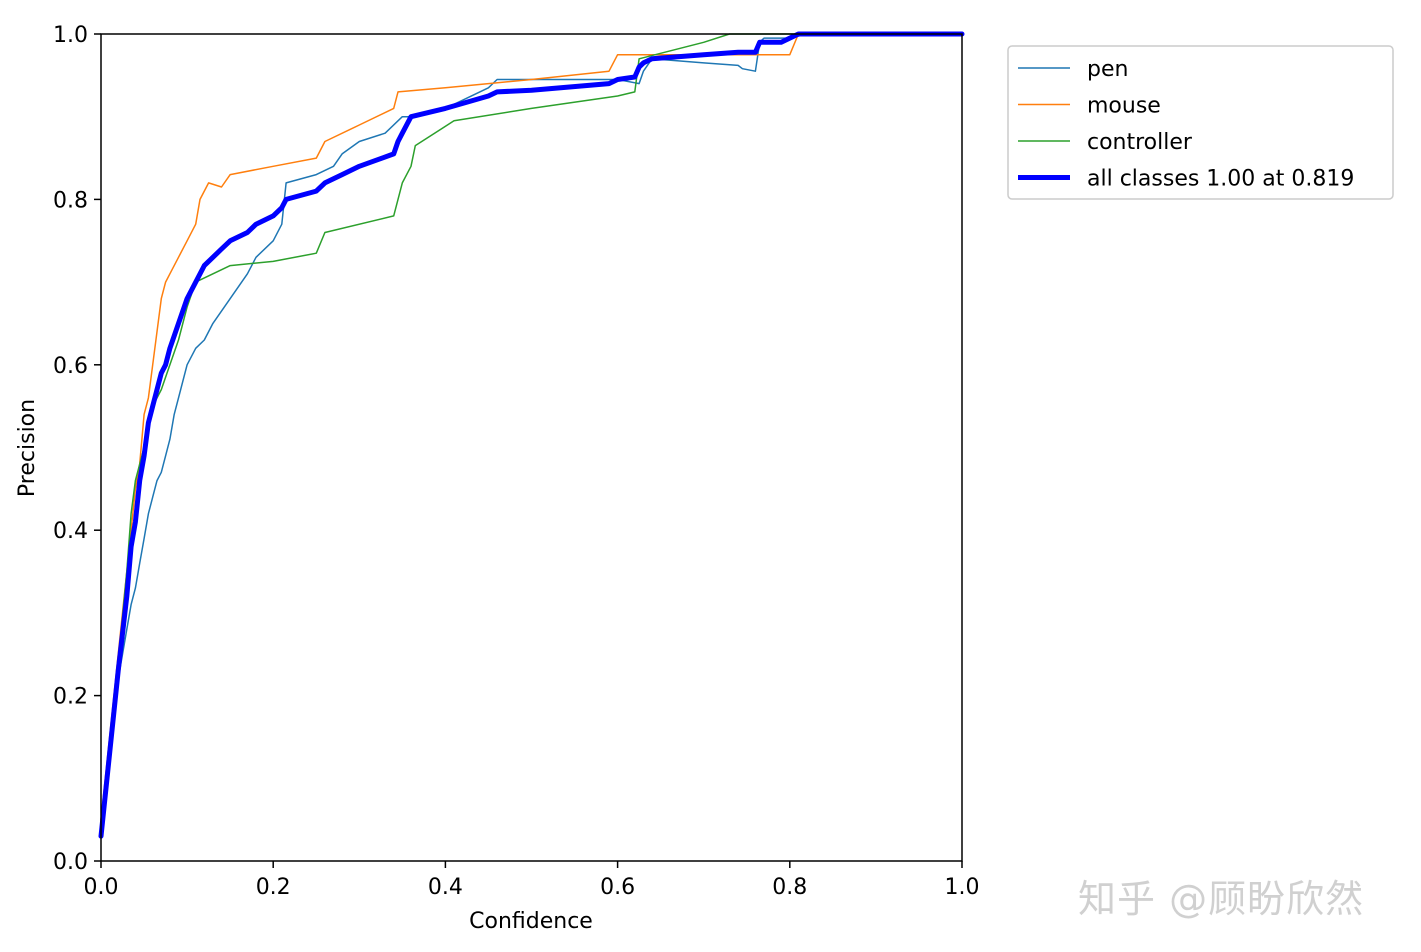 Image resolution: width=1421 pixels, height=952 pixels. I want to click on y-tick-label: 0.0, so click(70, 862).